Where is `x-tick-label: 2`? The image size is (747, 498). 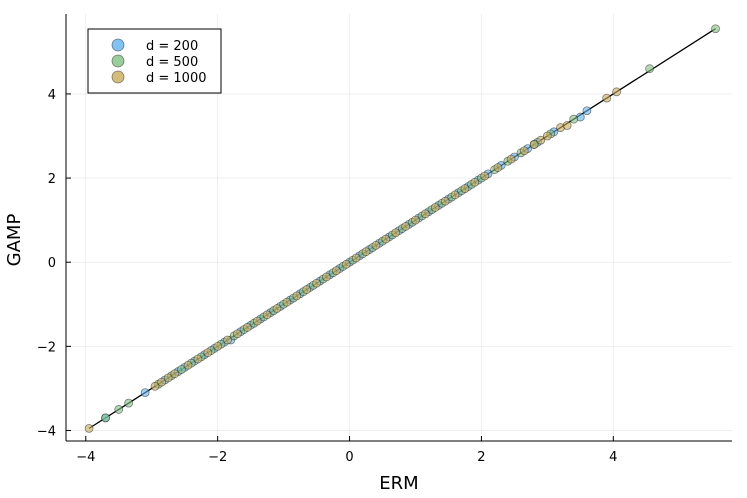 x-tick-label: 2 is located at coordinates (481, 457).